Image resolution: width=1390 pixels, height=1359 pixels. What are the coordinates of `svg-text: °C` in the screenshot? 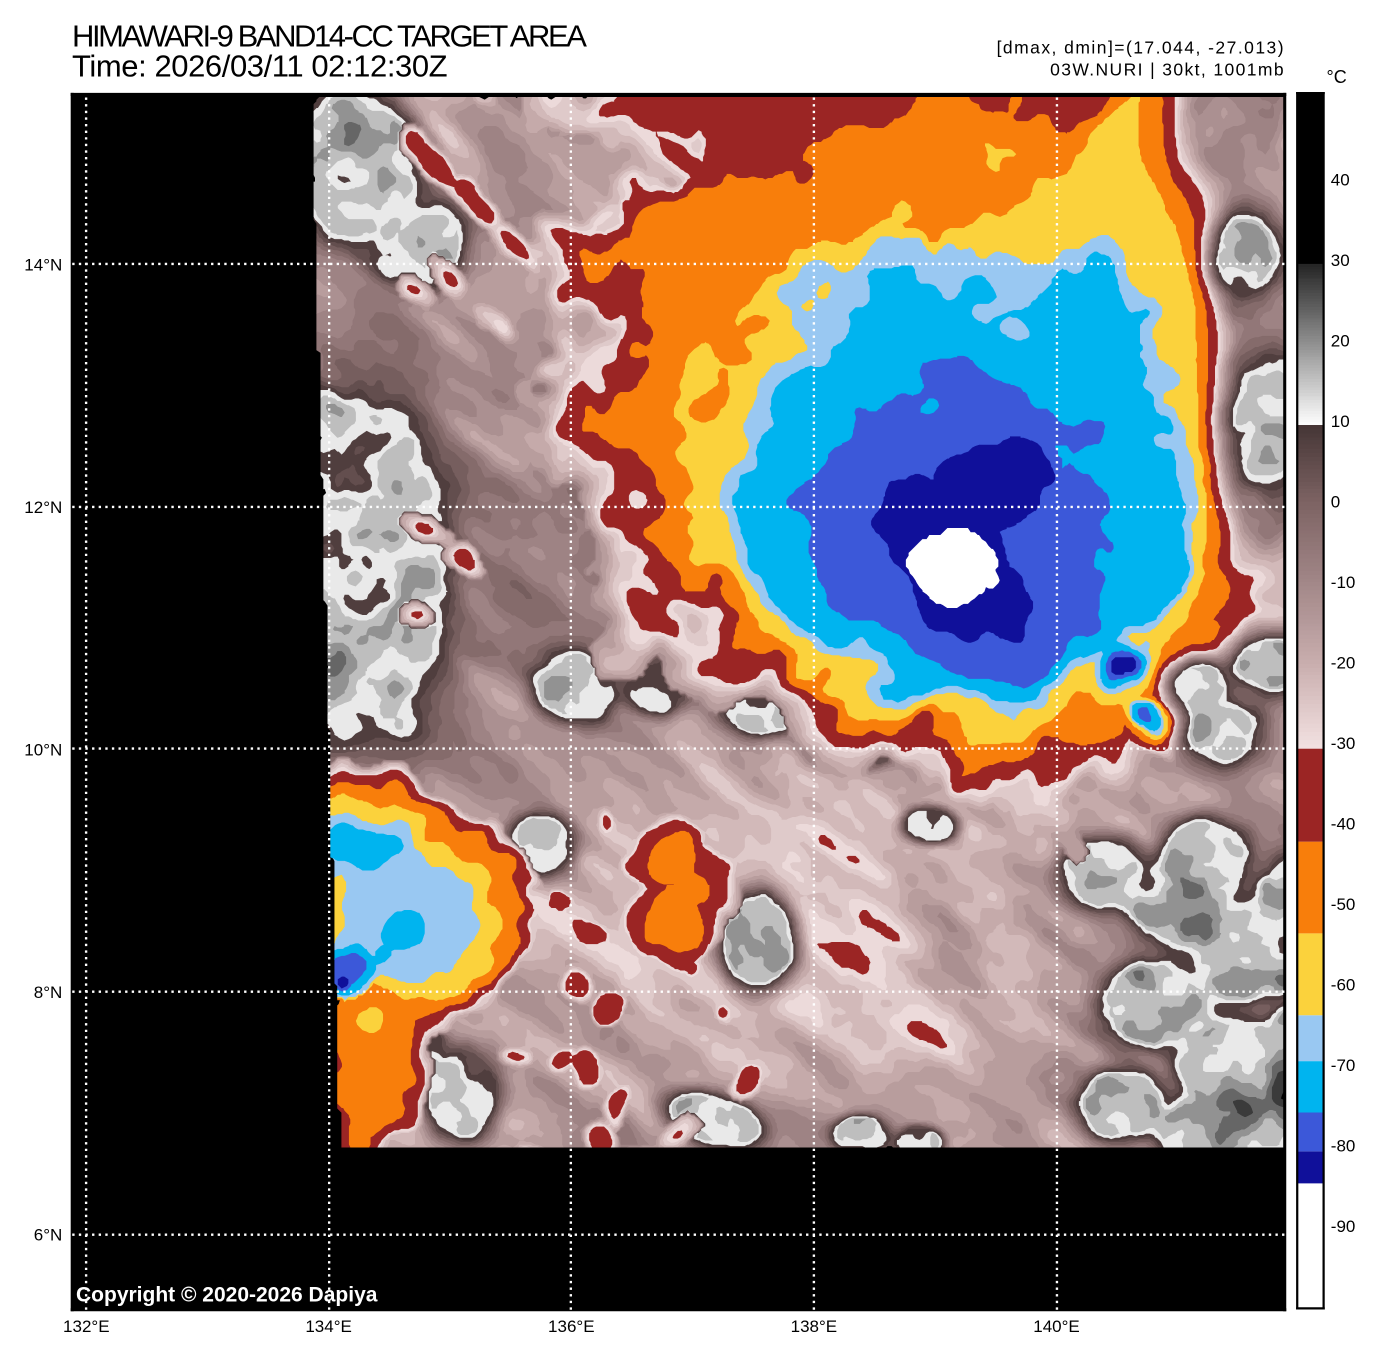 It's located at (1337, 77).